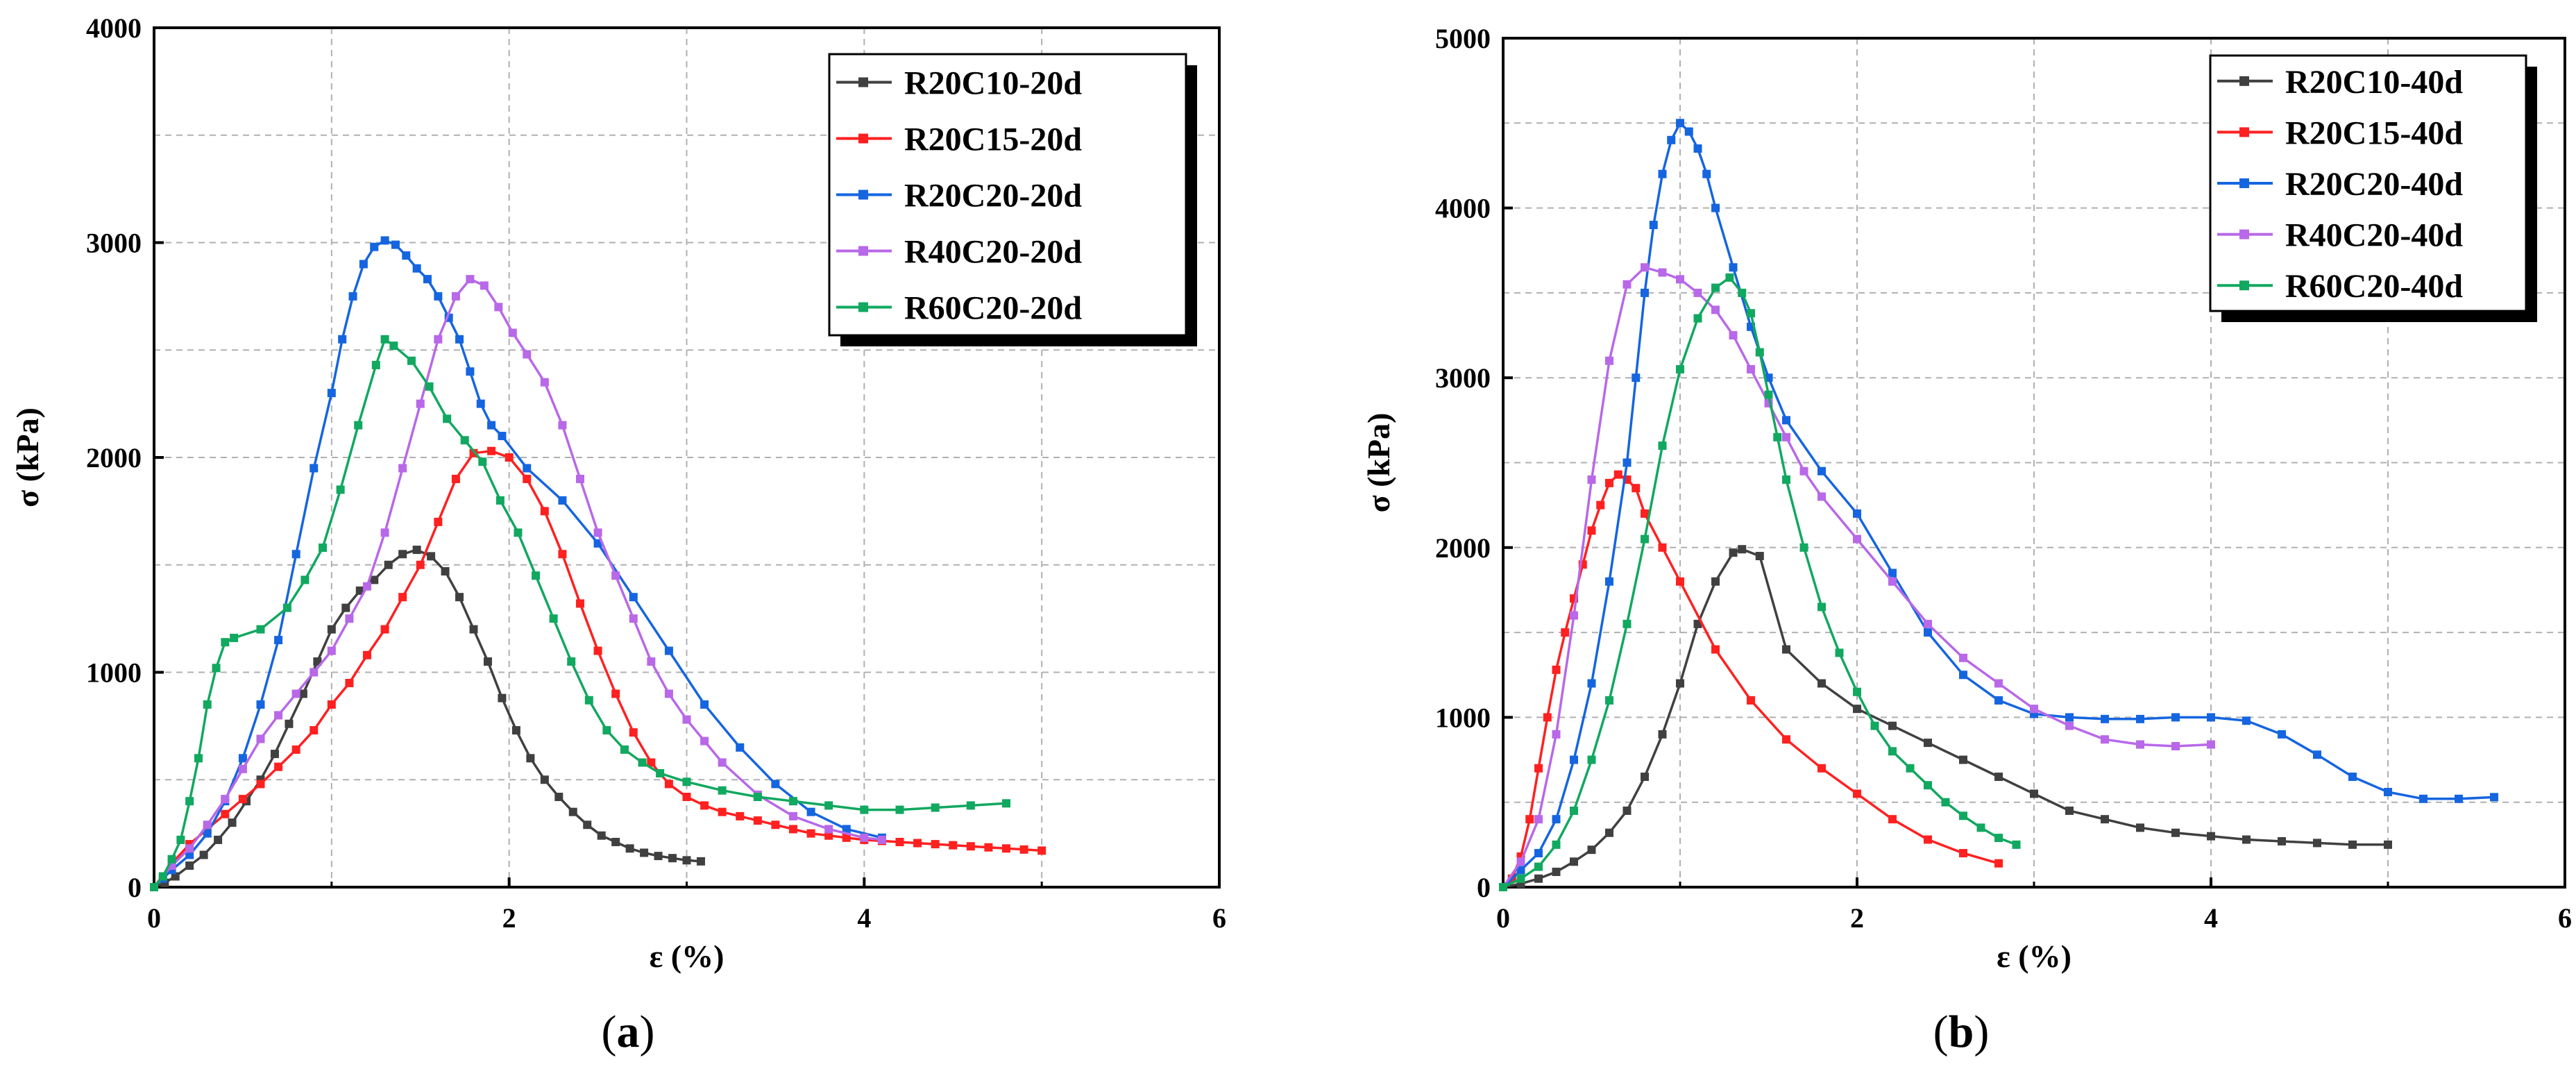 The height and width of the screenshot is (1069, 2576). What do you see at coordinates (114, 243) in the screenshot?
I see `y-tick-label: 3000` at bounding box center [114, 243].